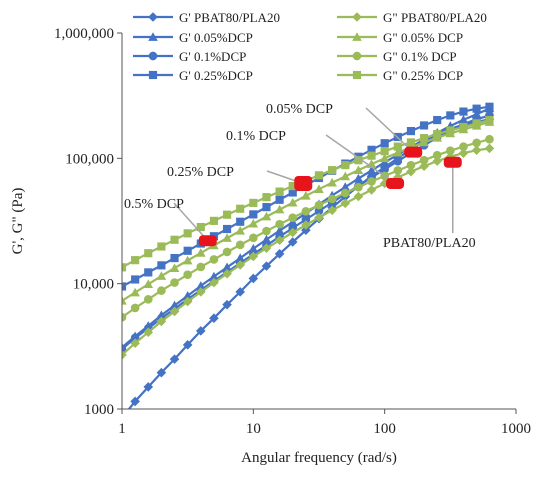 This screenshot has height=481, width=550. Describe the element at coordinates (170, 222) in the screenshot. I see `annotation: 0.5% DCP` at that location.